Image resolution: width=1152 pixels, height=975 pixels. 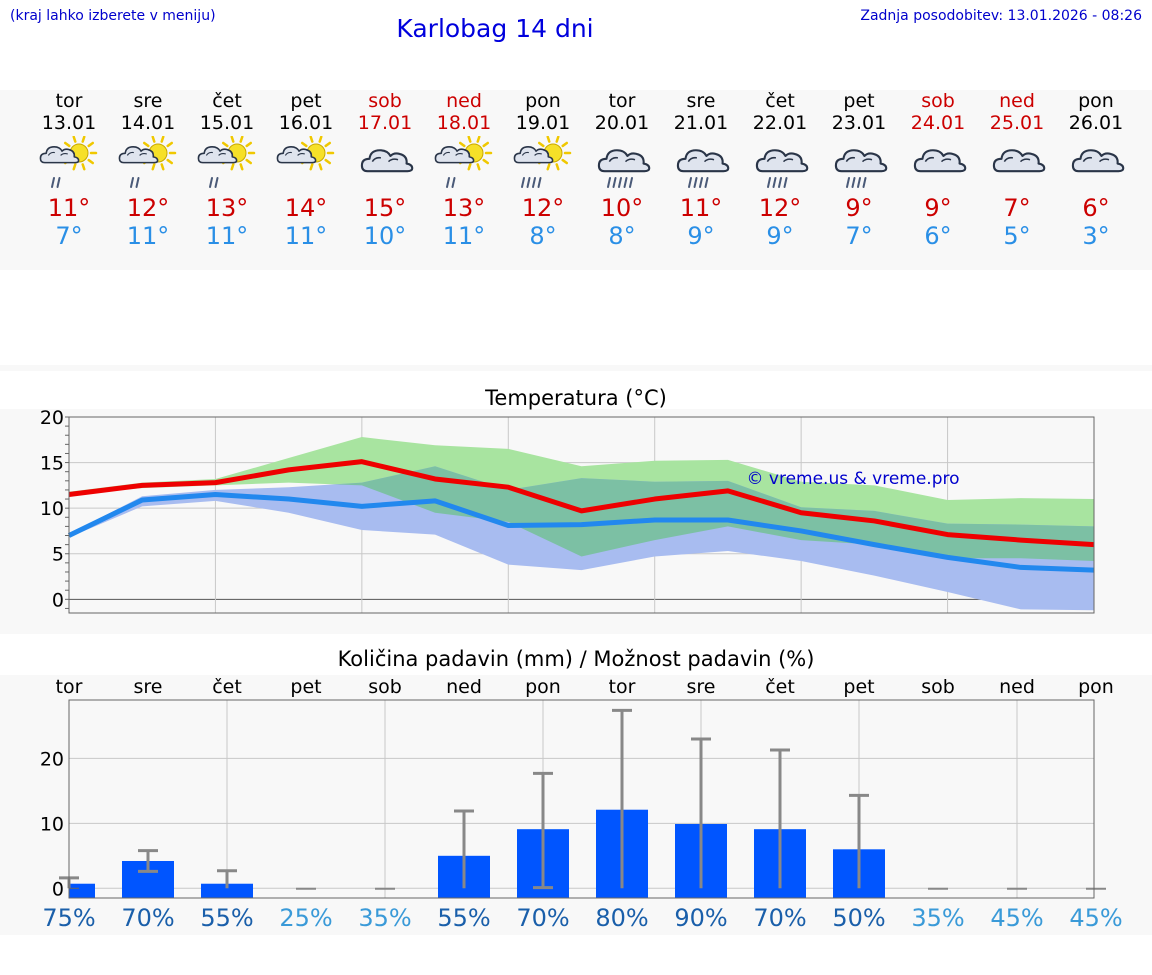 I want to click on day-date: 25.01, so click(x=1017, y=123).